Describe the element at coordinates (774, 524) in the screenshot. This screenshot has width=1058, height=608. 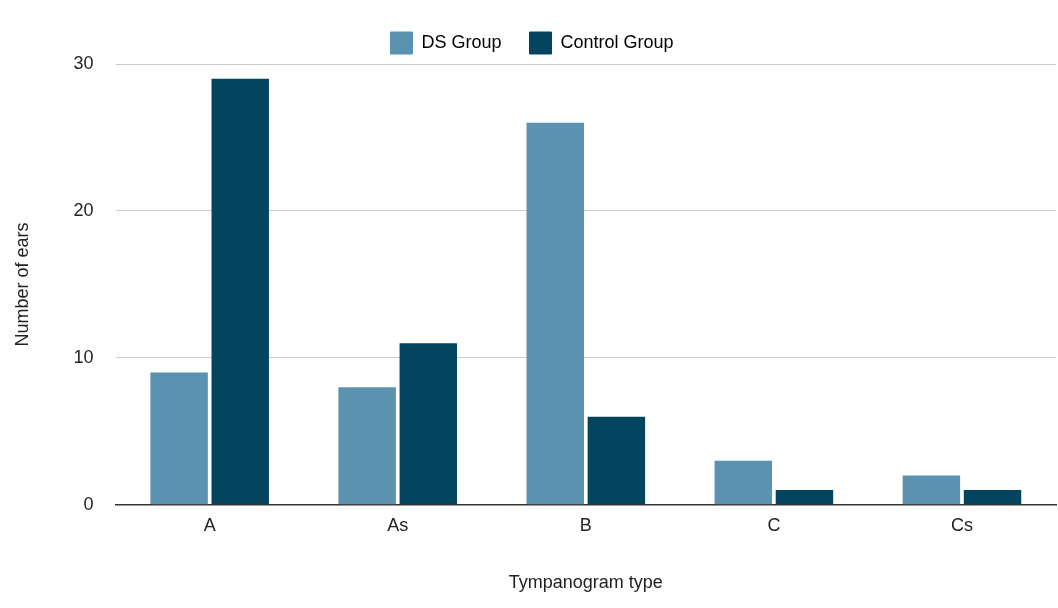
I see `x-tick-label: C` at that location.